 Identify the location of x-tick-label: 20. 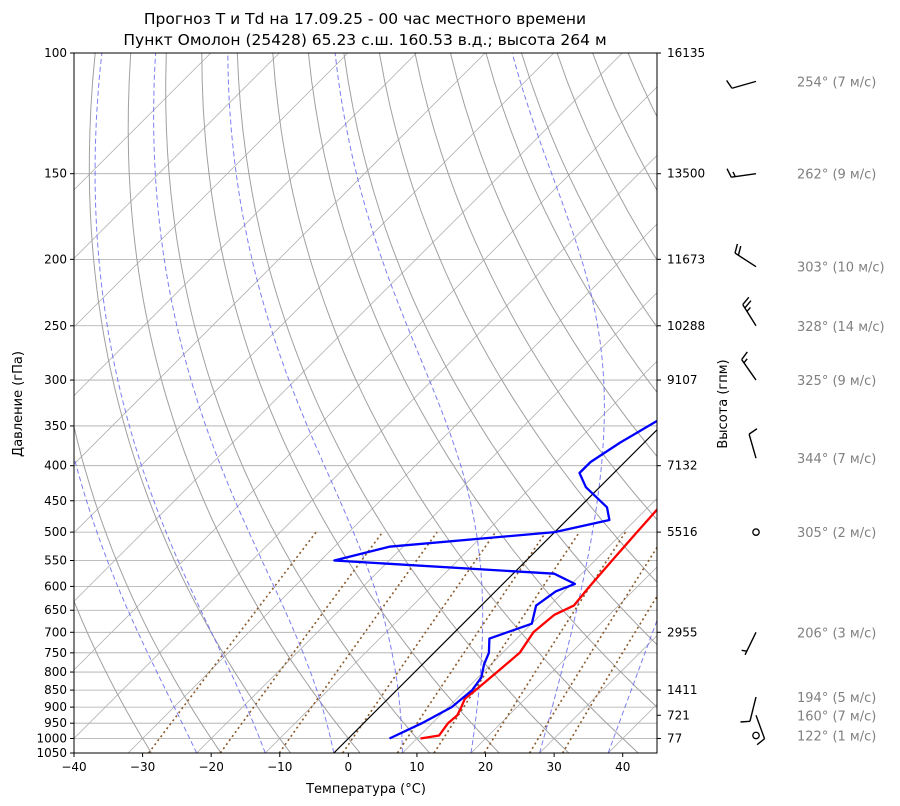
(485, 767).